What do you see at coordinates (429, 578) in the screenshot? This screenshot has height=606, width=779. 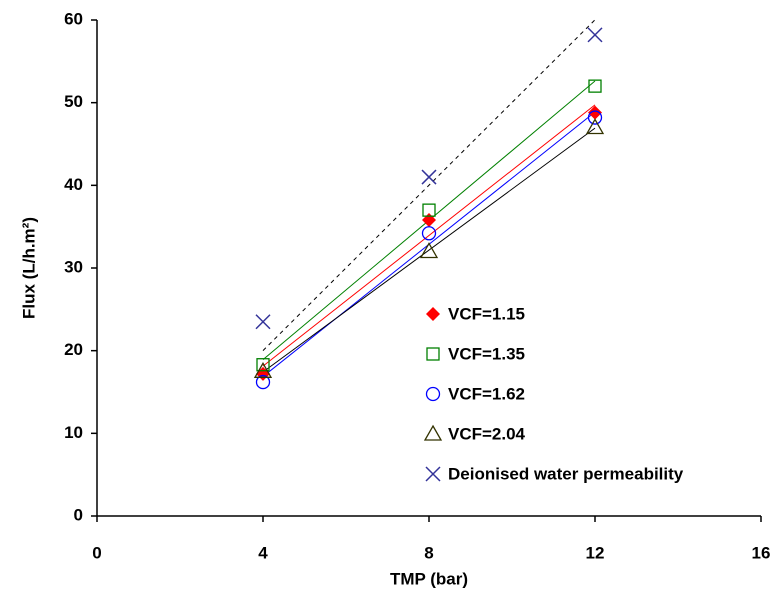 I see `x-axis-title: TMP (bar)` at bounding box center [429, 578].